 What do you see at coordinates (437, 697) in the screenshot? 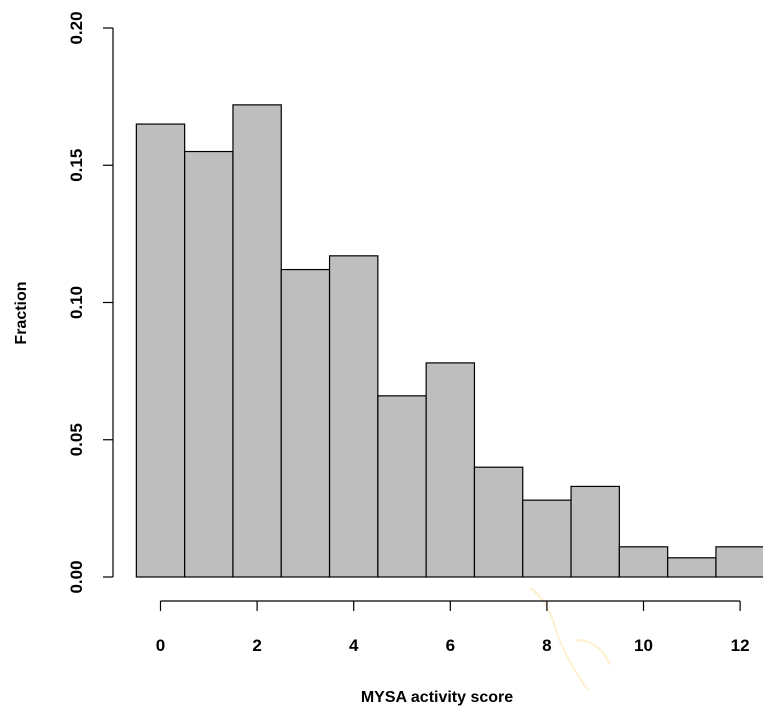
I see `x-axis-title: MYSA activity score` at bounding box center [437, 697].